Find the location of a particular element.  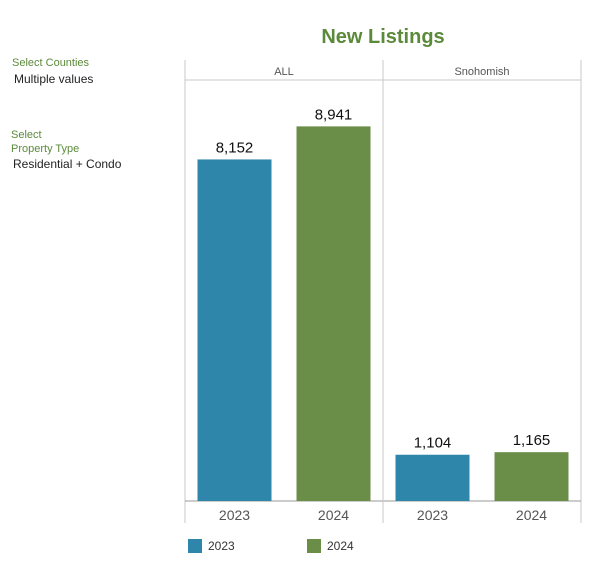

panel-header-all: ALL is located at coordinates (284, 72).